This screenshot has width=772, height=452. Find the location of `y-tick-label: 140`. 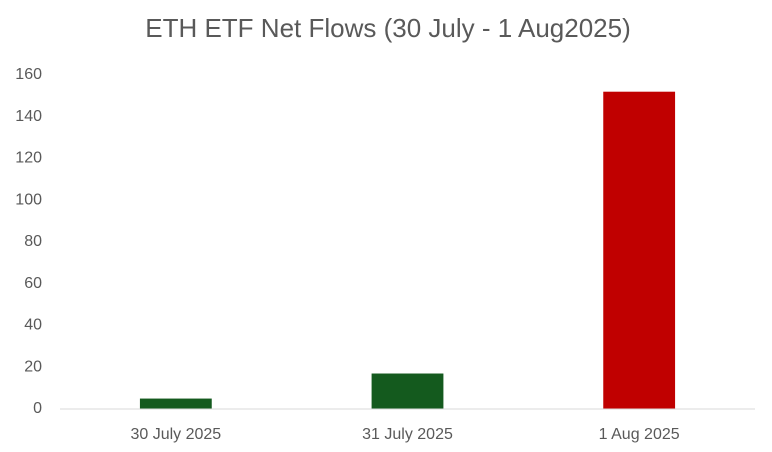

y-tick-label: 140 is located at coordinates (28, 116).